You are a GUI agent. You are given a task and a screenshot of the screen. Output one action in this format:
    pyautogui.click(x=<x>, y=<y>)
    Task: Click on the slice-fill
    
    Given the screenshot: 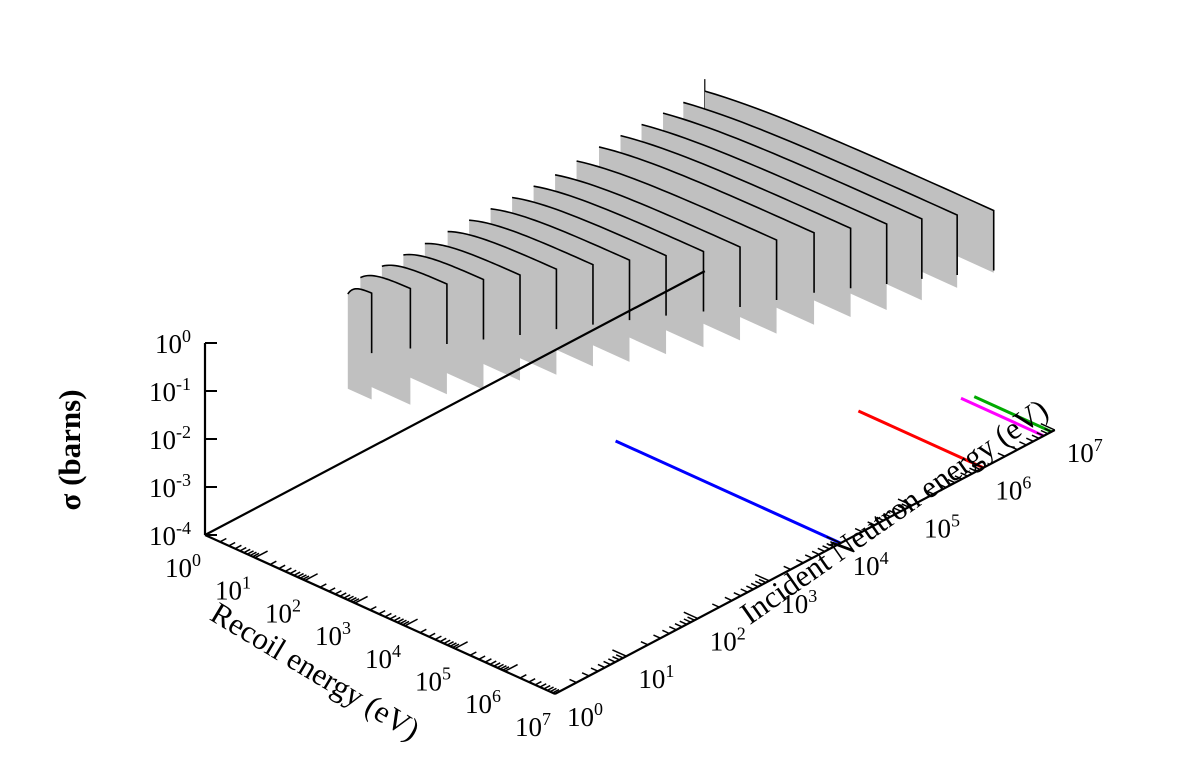 What is the action you would take?
    pyautogui.click(x=359, y=344)
    